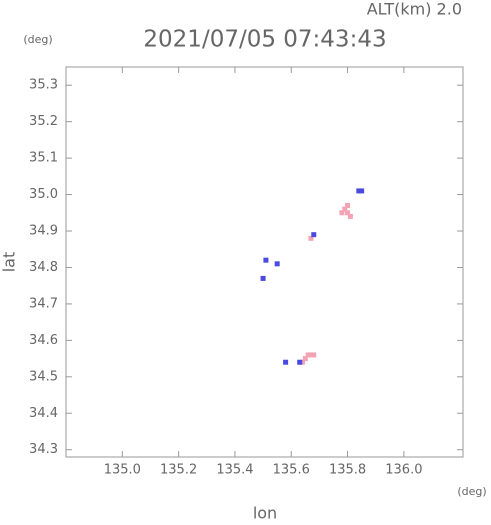 The width and height of the screenshot is (491, 525). What do you see at coordinates (264, 40) in the screenshot?
I see `chart-title: 2021/07/05 07:43:43` at bounding box center [264, 40].